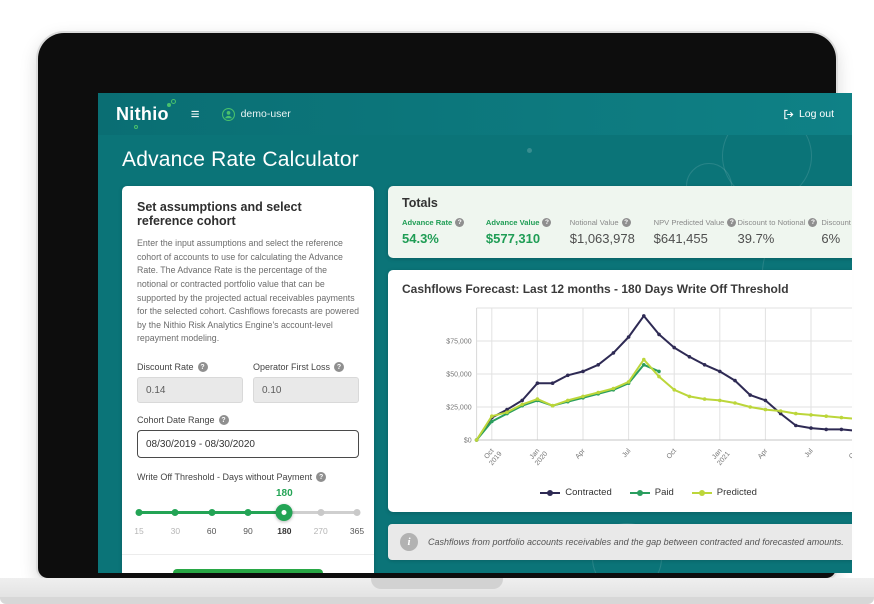 The image size is (874, 604). What do you see at coordinates (724, 492) in the screenshot?
I see `legend-item: Predicted` at bounding box center [724, 492].